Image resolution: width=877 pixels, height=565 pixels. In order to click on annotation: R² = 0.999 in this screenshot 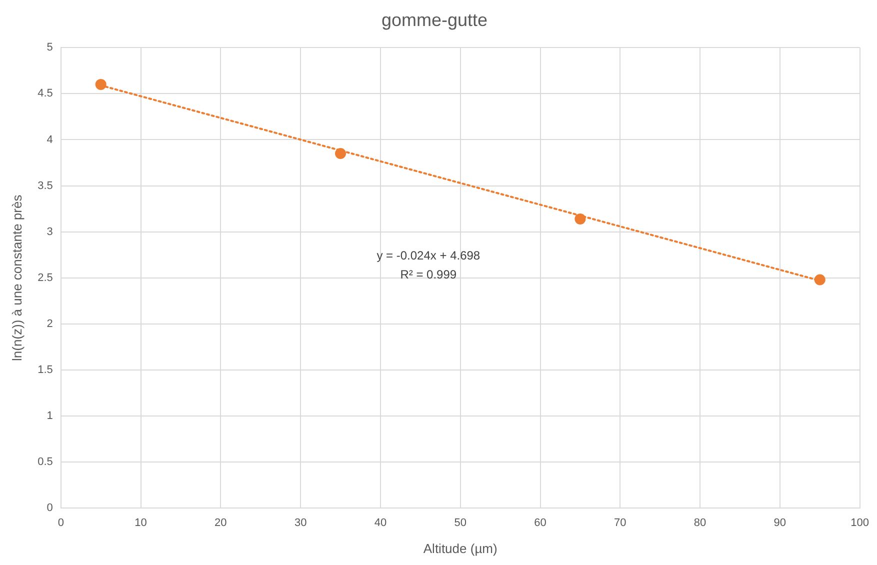, I will do `click(428, 274)`.